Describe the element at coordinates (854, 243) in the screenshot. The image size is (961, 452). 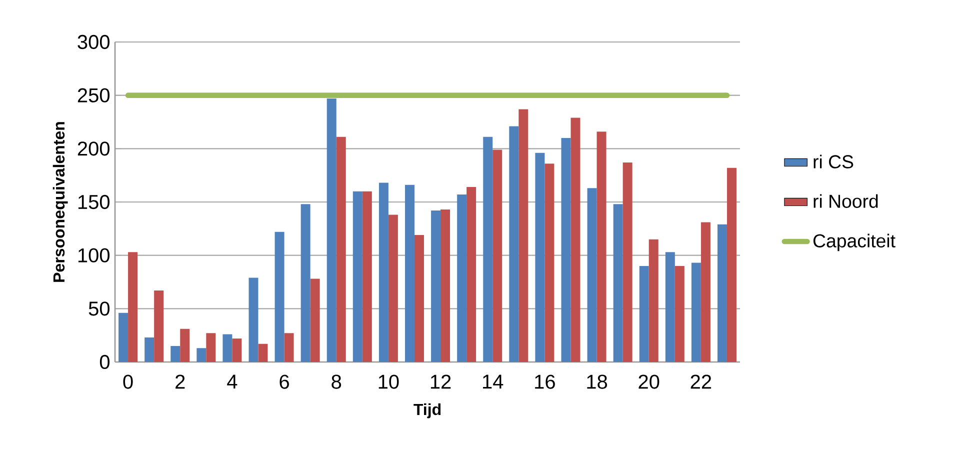
I see `legend-label: Capaciteit` at that location.